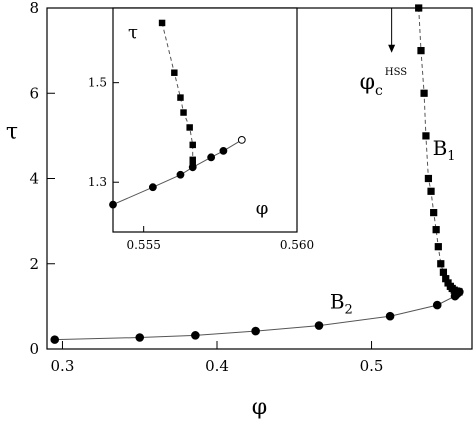  What do you see at coordinates (384, 83) in the screenshot?
I see `phi-c-label: φcHSS` at bounding box center [384, 83].